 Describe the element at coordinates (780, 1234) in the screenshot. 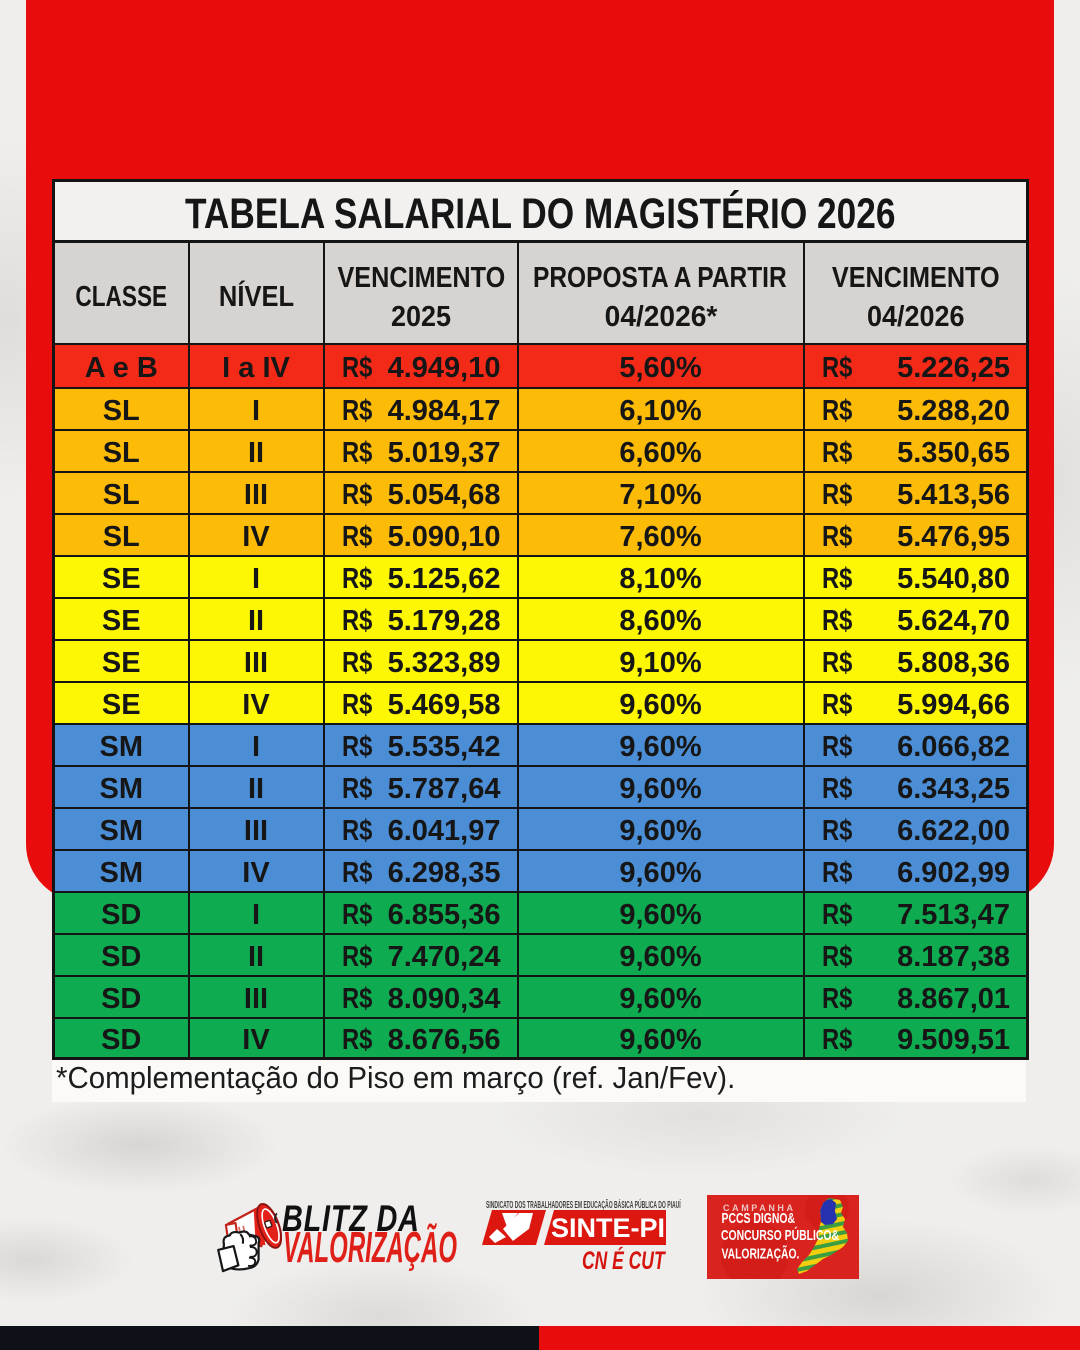

I see `svg-text: CONCURSO PÚBLICO&` at that location.